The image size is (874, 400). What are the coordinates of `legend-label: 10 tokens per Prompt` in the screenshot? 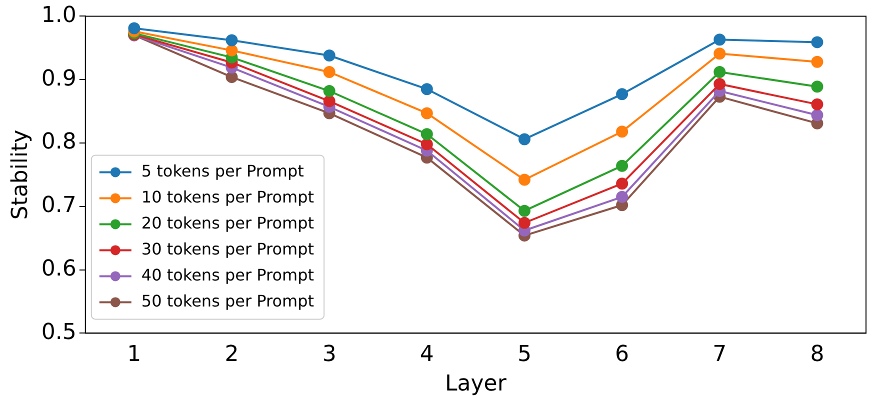 It's located at (227, 196).